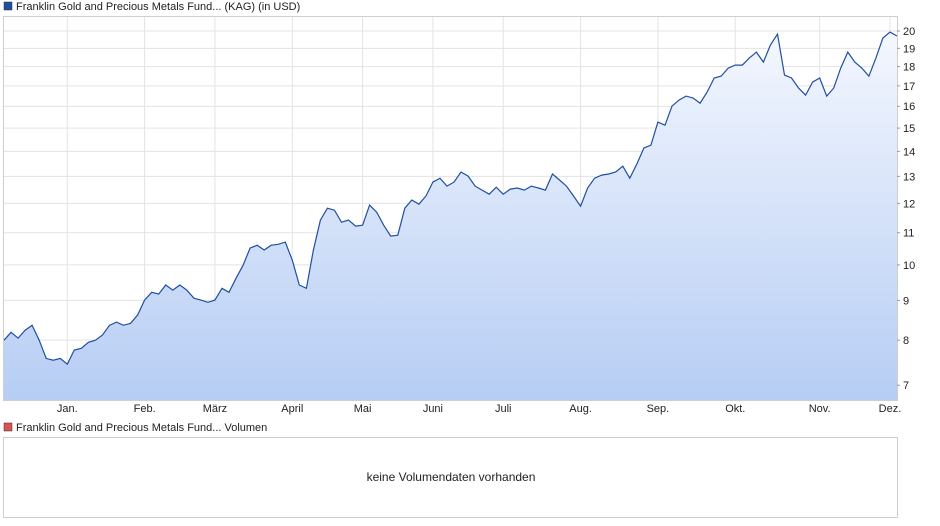 This screenshot has width=940, height=526. I want to click on y-tick-label: 19, so click(909, 49).